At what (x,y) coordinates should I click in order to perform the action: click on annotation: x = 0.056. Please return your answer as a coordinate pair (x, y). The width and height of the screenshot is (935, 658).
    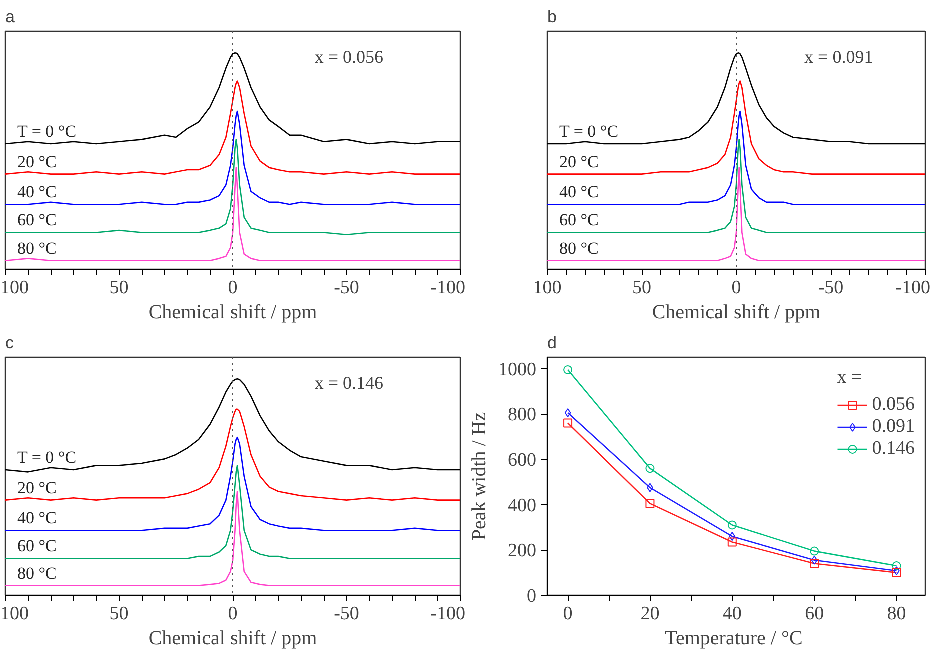
    Looking at the image, I should click on (349, 57).